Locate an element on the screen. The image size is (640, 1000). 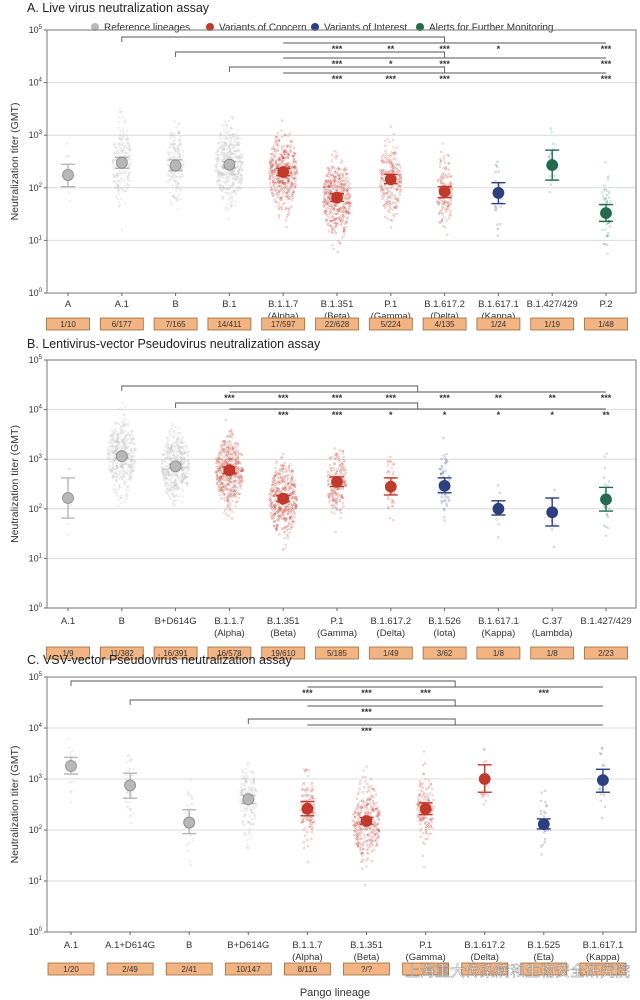
significance-stars: *** is located at coordinates (444, 398).